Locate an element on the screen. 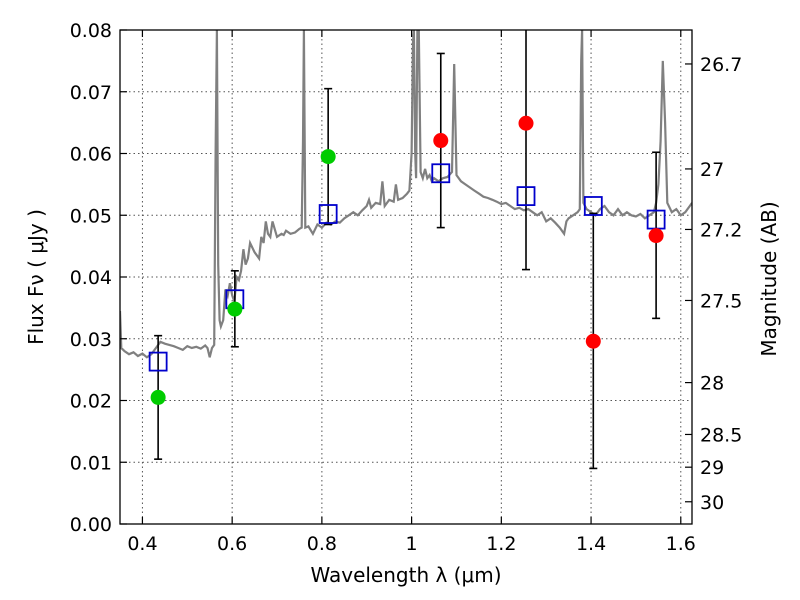 This screenshot has height=600, width=800. y-tick-label: 0.06 is located at coordinates (91, 155).